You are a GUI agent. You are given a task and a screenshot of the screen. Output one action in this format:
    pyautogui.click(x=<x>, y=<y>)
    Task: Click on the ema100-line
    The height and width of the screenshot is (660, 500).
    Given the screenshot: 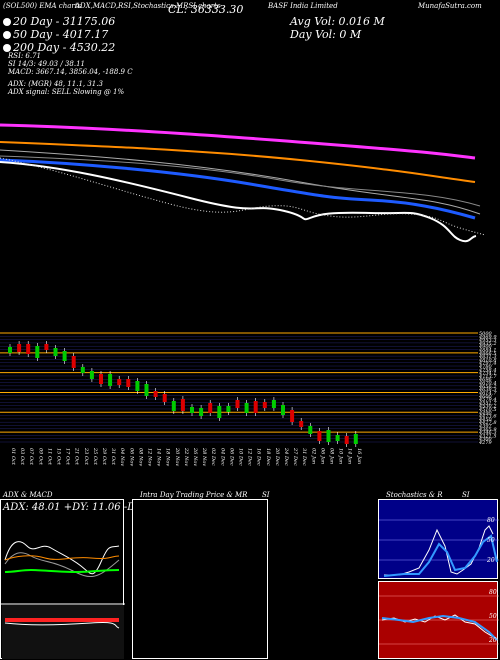 What is the action you would take?
    pyautogui.click(x=238, y=162)
    